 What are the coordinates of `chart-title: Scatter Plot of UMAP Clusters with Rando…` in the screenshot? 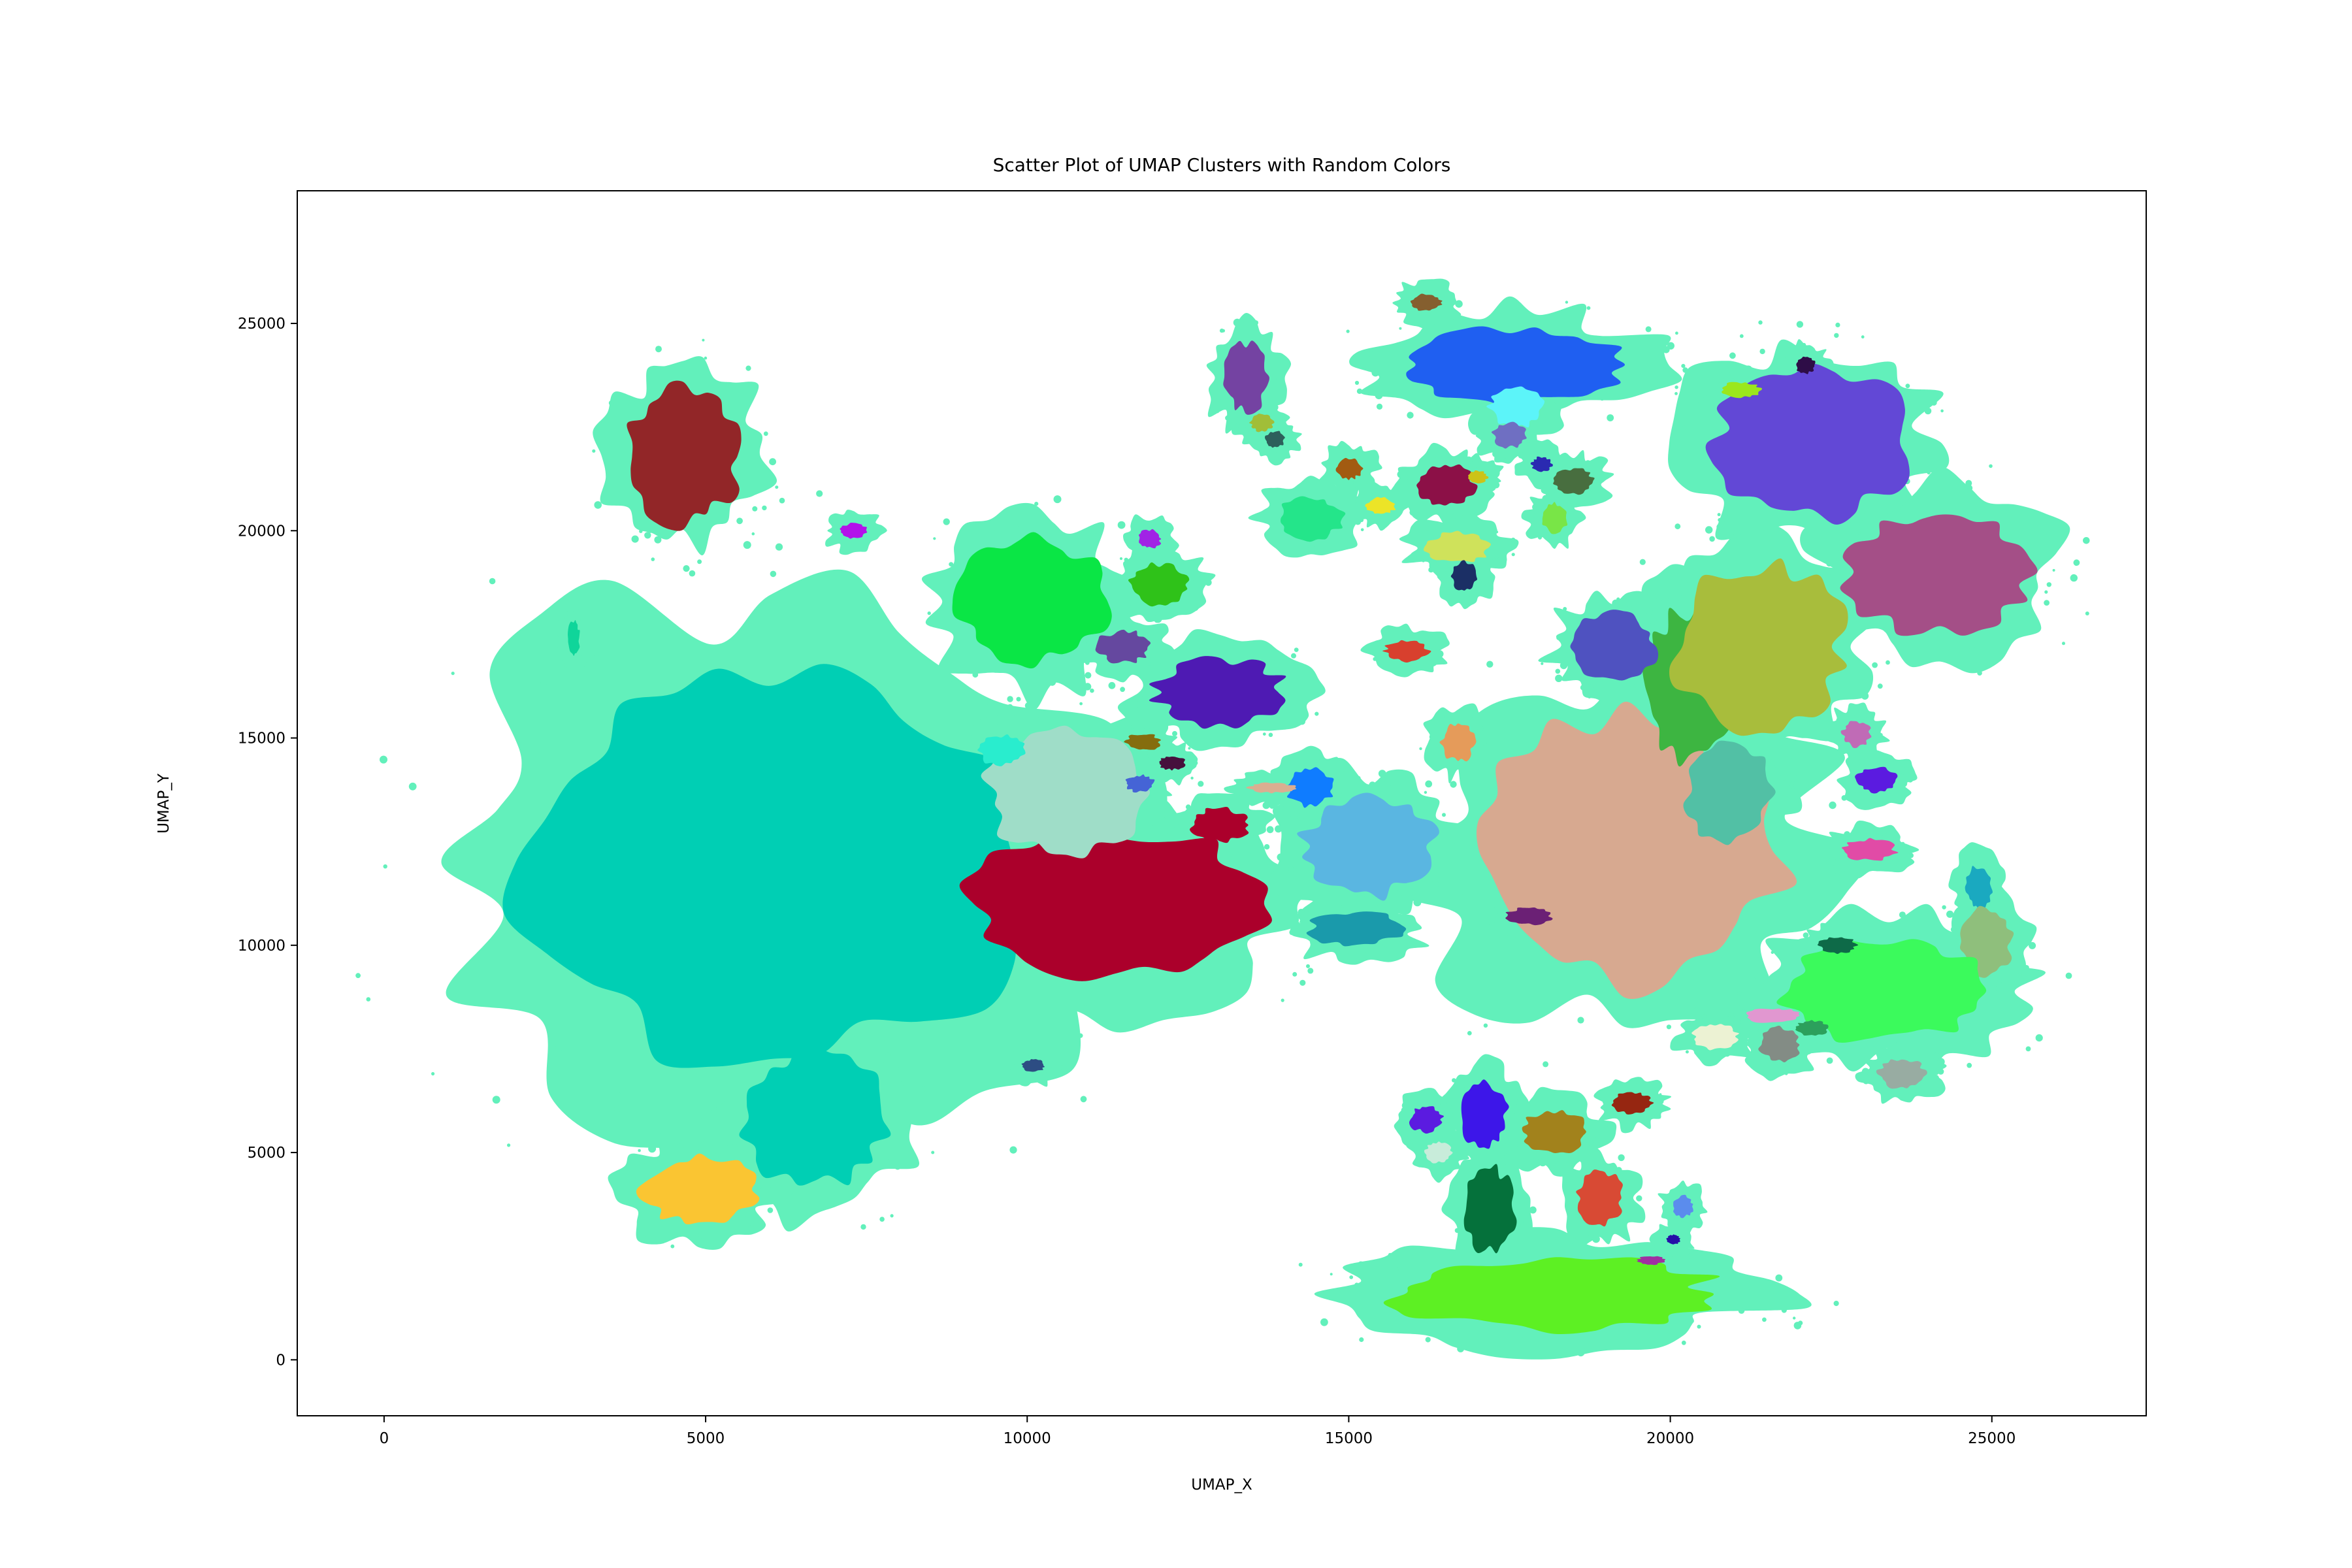 It's located at (1222, 165).